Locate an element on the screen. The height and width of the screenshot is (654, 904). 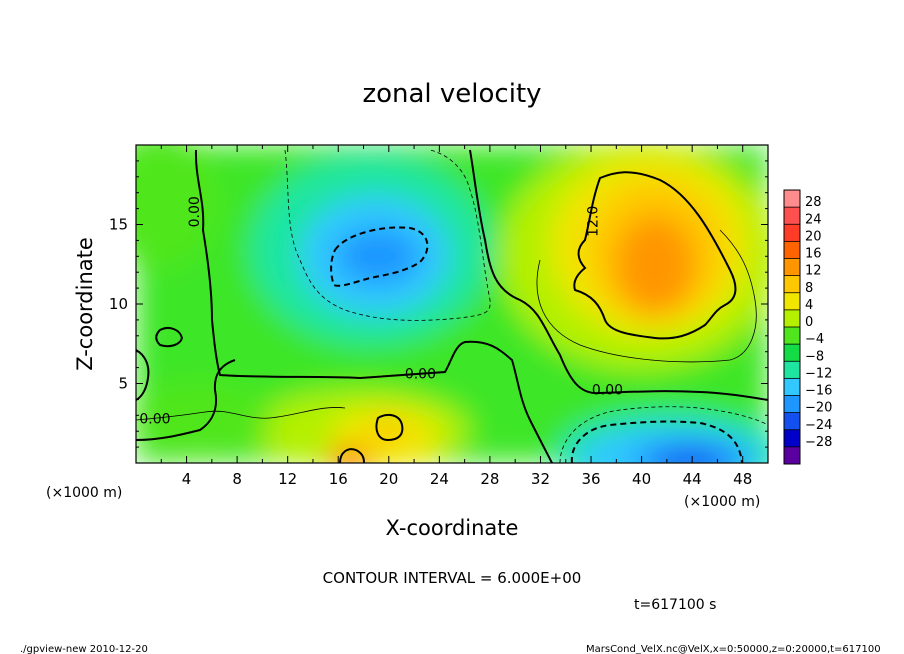
colorbar-label: 20 is located at coordinates (813, 236).